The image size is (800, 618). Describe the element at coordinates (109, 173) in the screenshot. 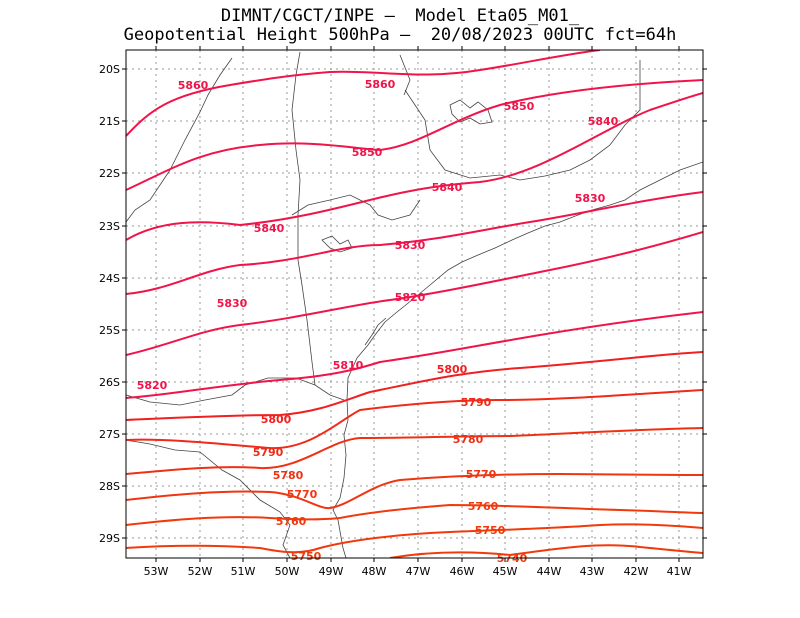

I see `lat-tick-label: 22S` at that location.